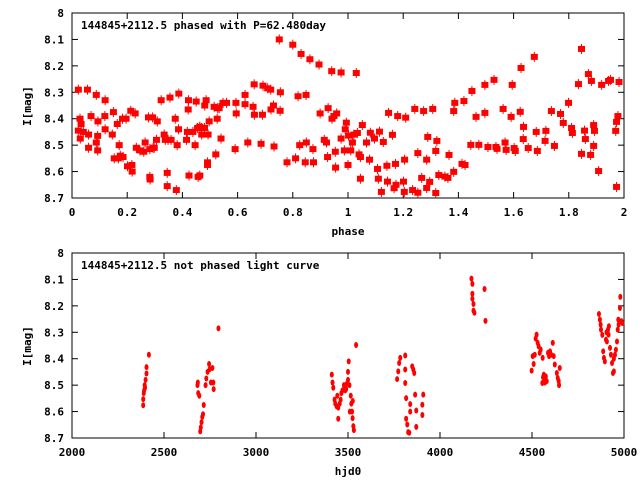  What do you see at coordinates (293, 212) in the screenshot?
I see `x-tick-label: 0.8` at bounding box center [293, 212].